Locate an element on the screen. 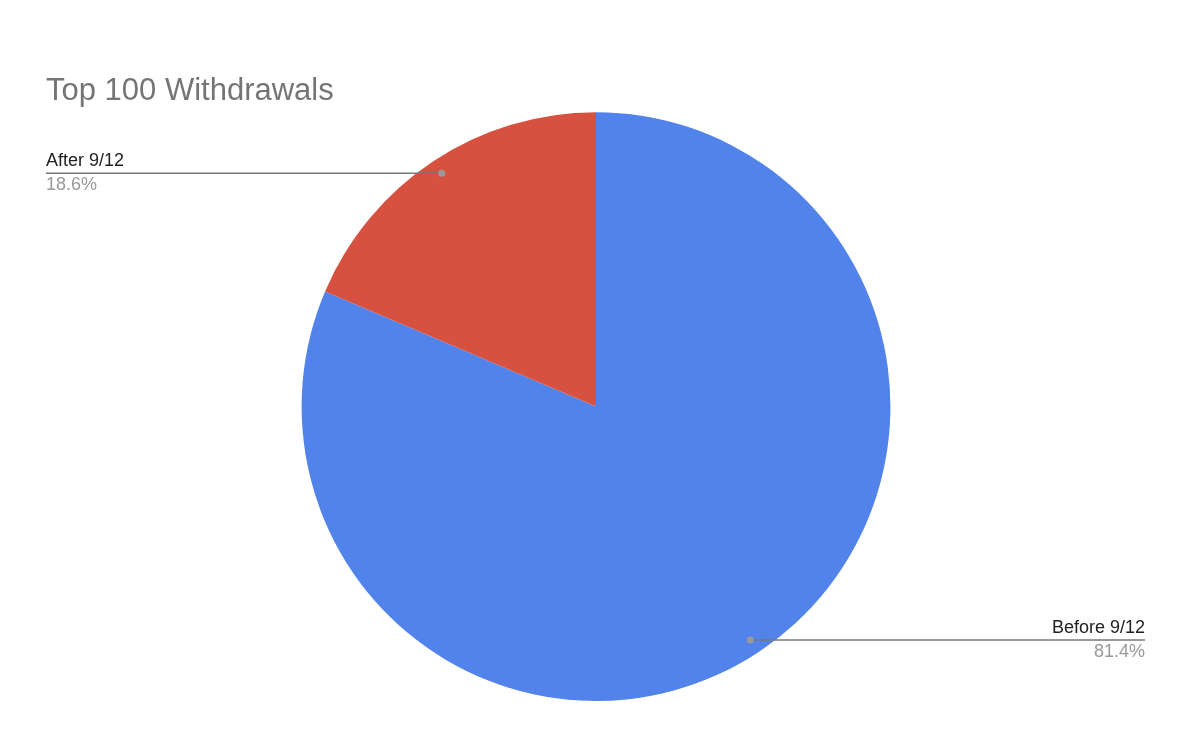  chart-title: Top 100 Withdrawals is located at coordinates (190, 90).